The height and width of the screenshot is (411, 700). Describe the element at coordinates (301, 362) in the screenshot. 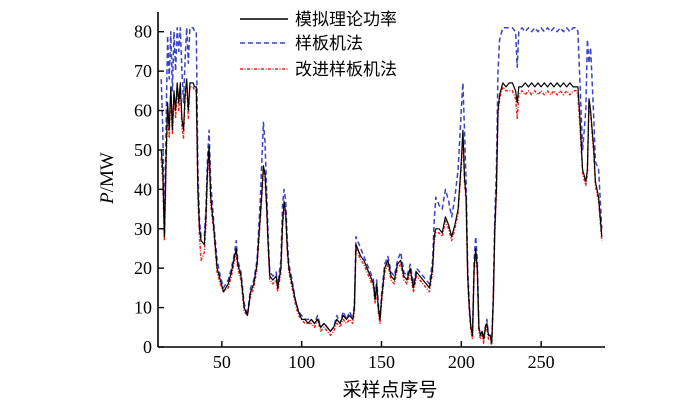

I see `x-tick-label: 100` at that location.